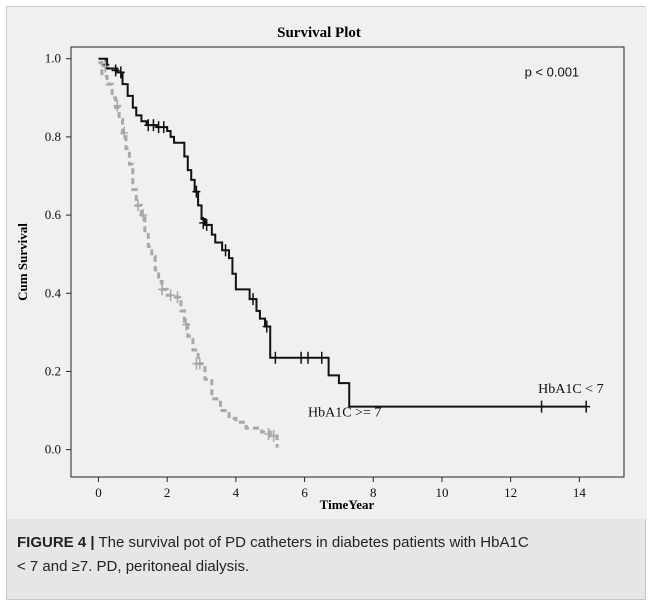  I want to click on p-value-annotation: p < 0.001, so click(552, 71).